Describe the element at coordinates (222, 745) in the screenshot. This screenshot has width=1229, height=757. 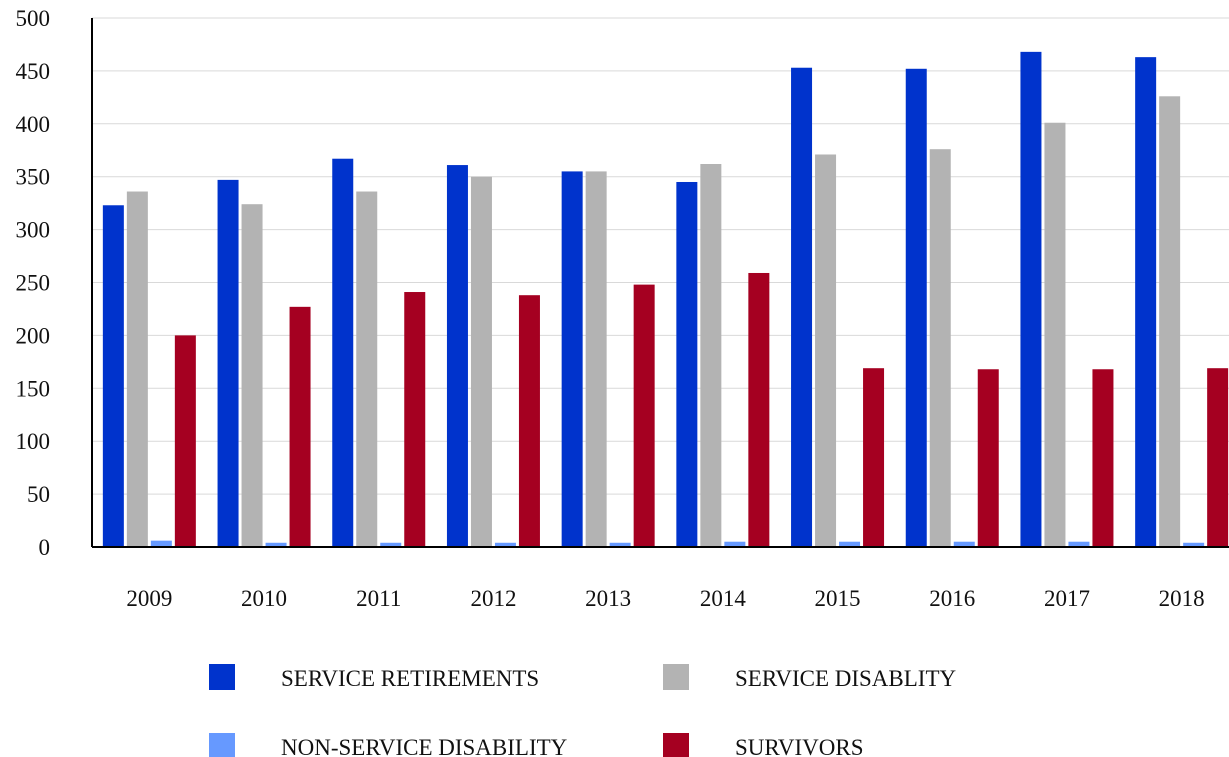
I see `legend-swatch-non-service-disability` at that location.